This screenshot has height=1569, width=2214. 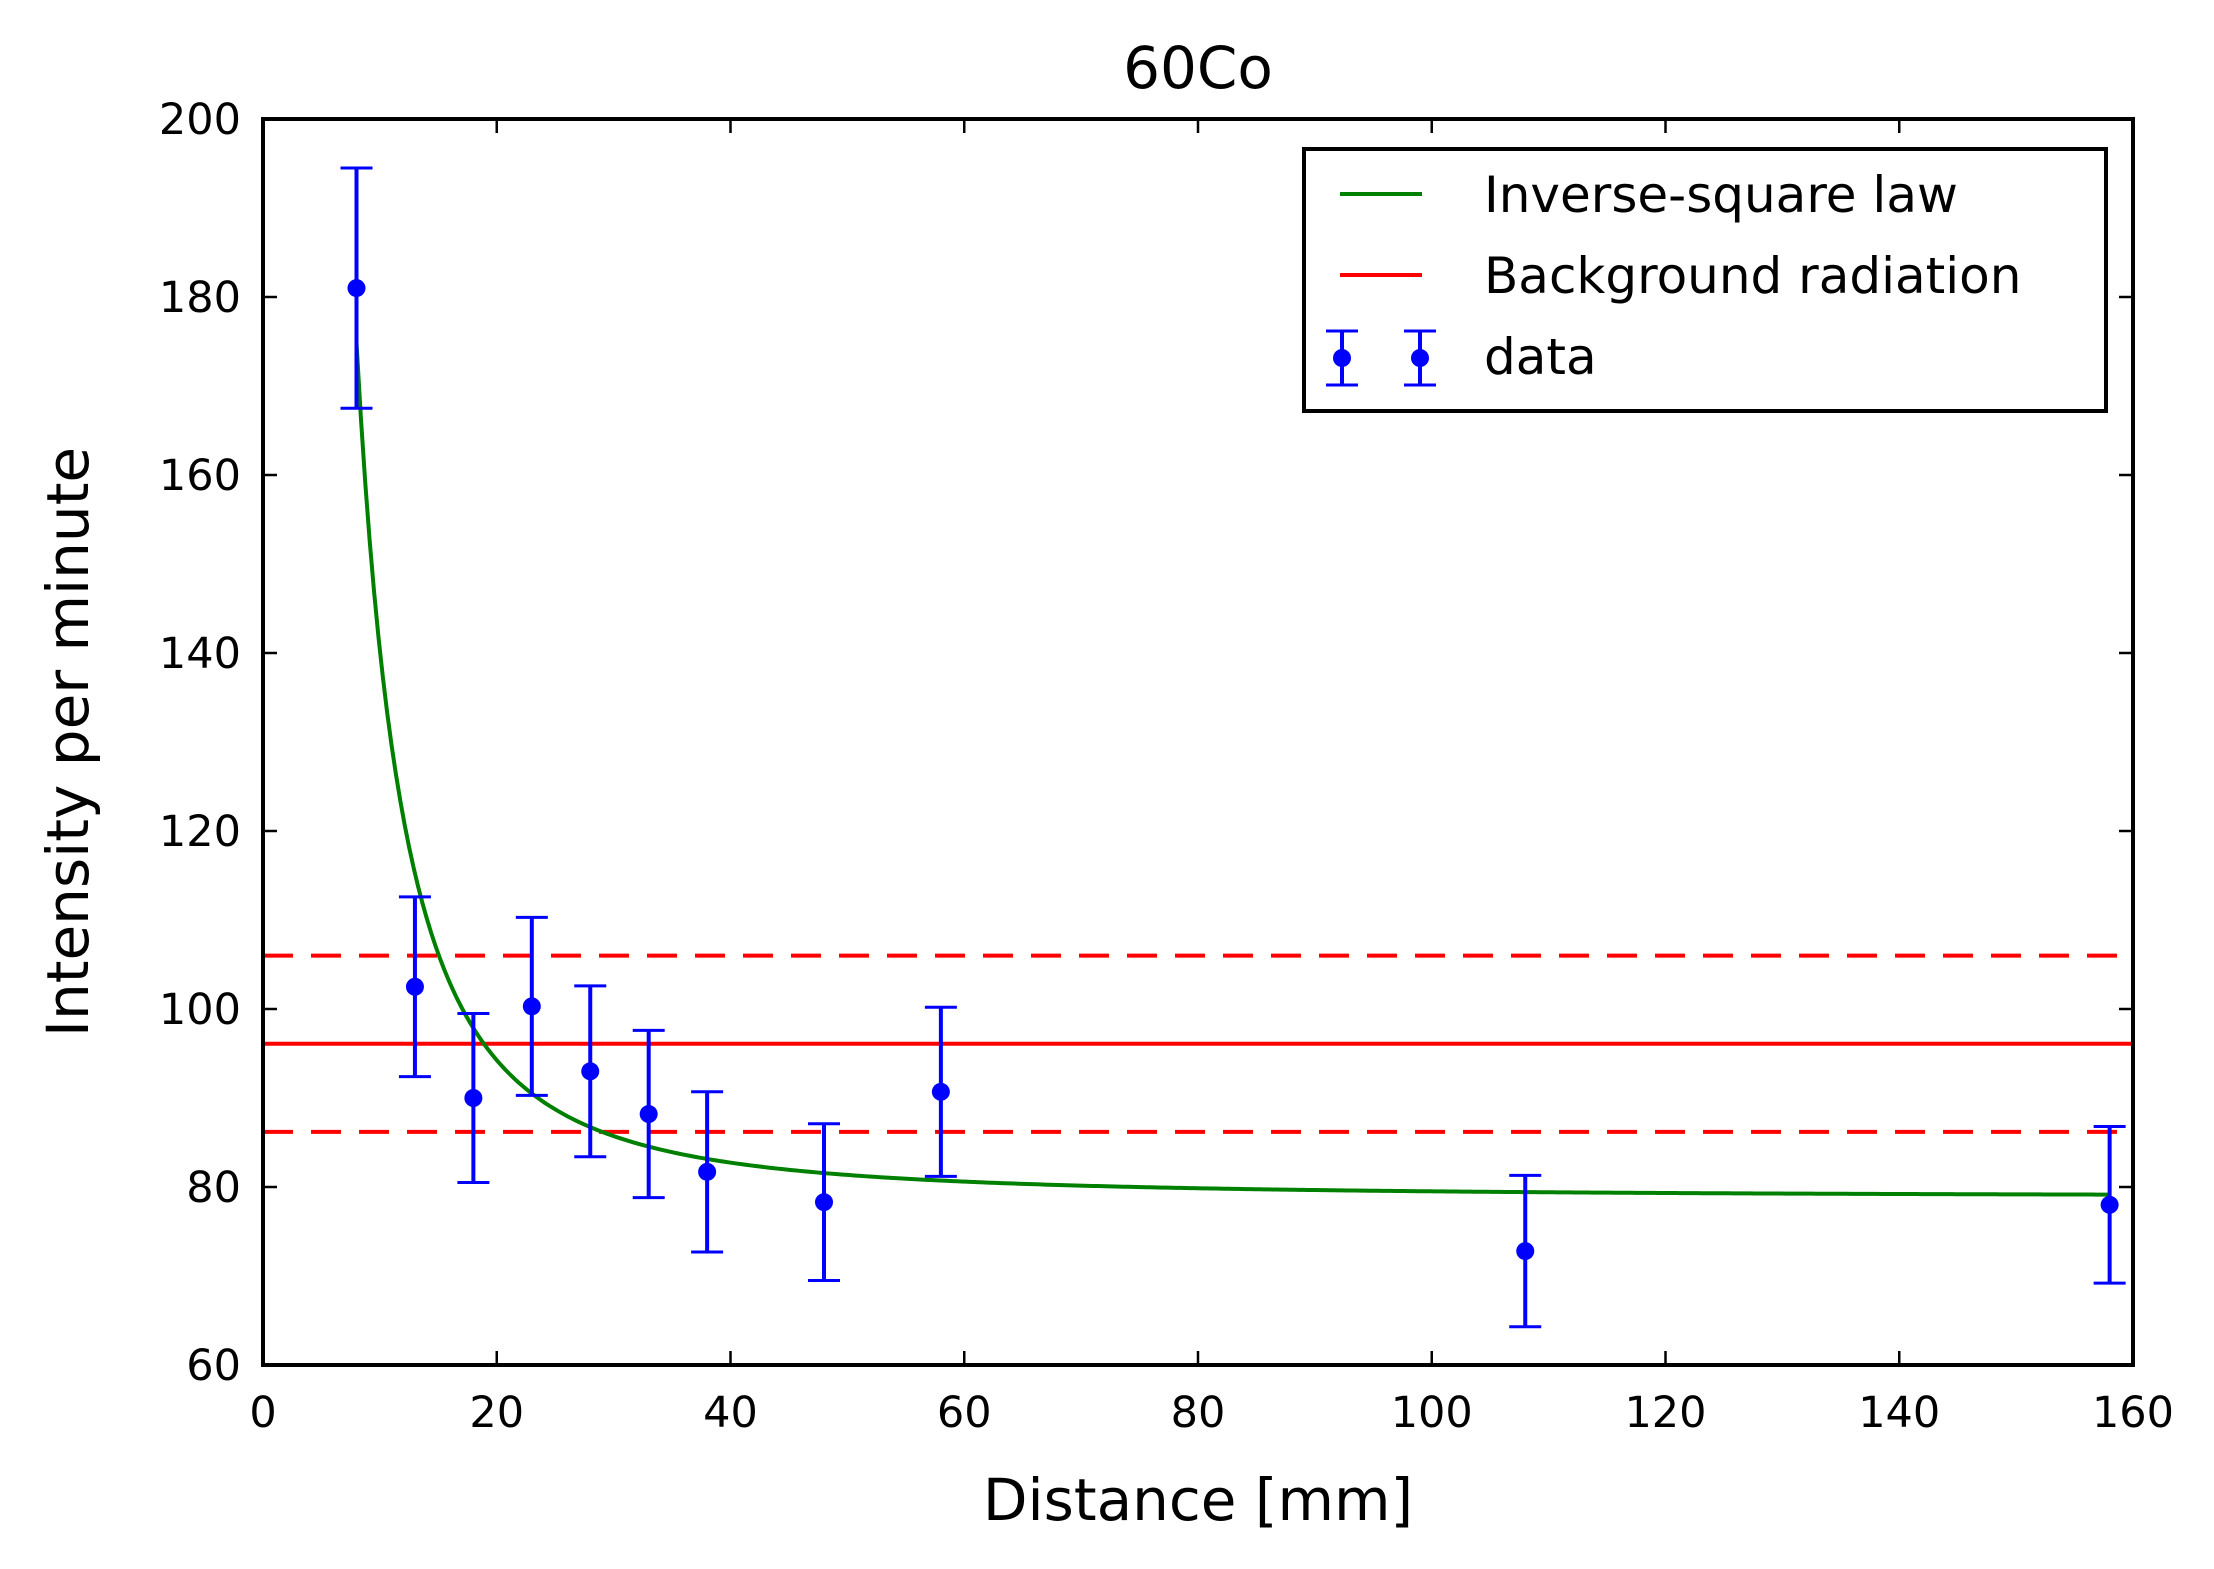 I want to click on y-tick-label: 100, so click(x=200, y=1010).